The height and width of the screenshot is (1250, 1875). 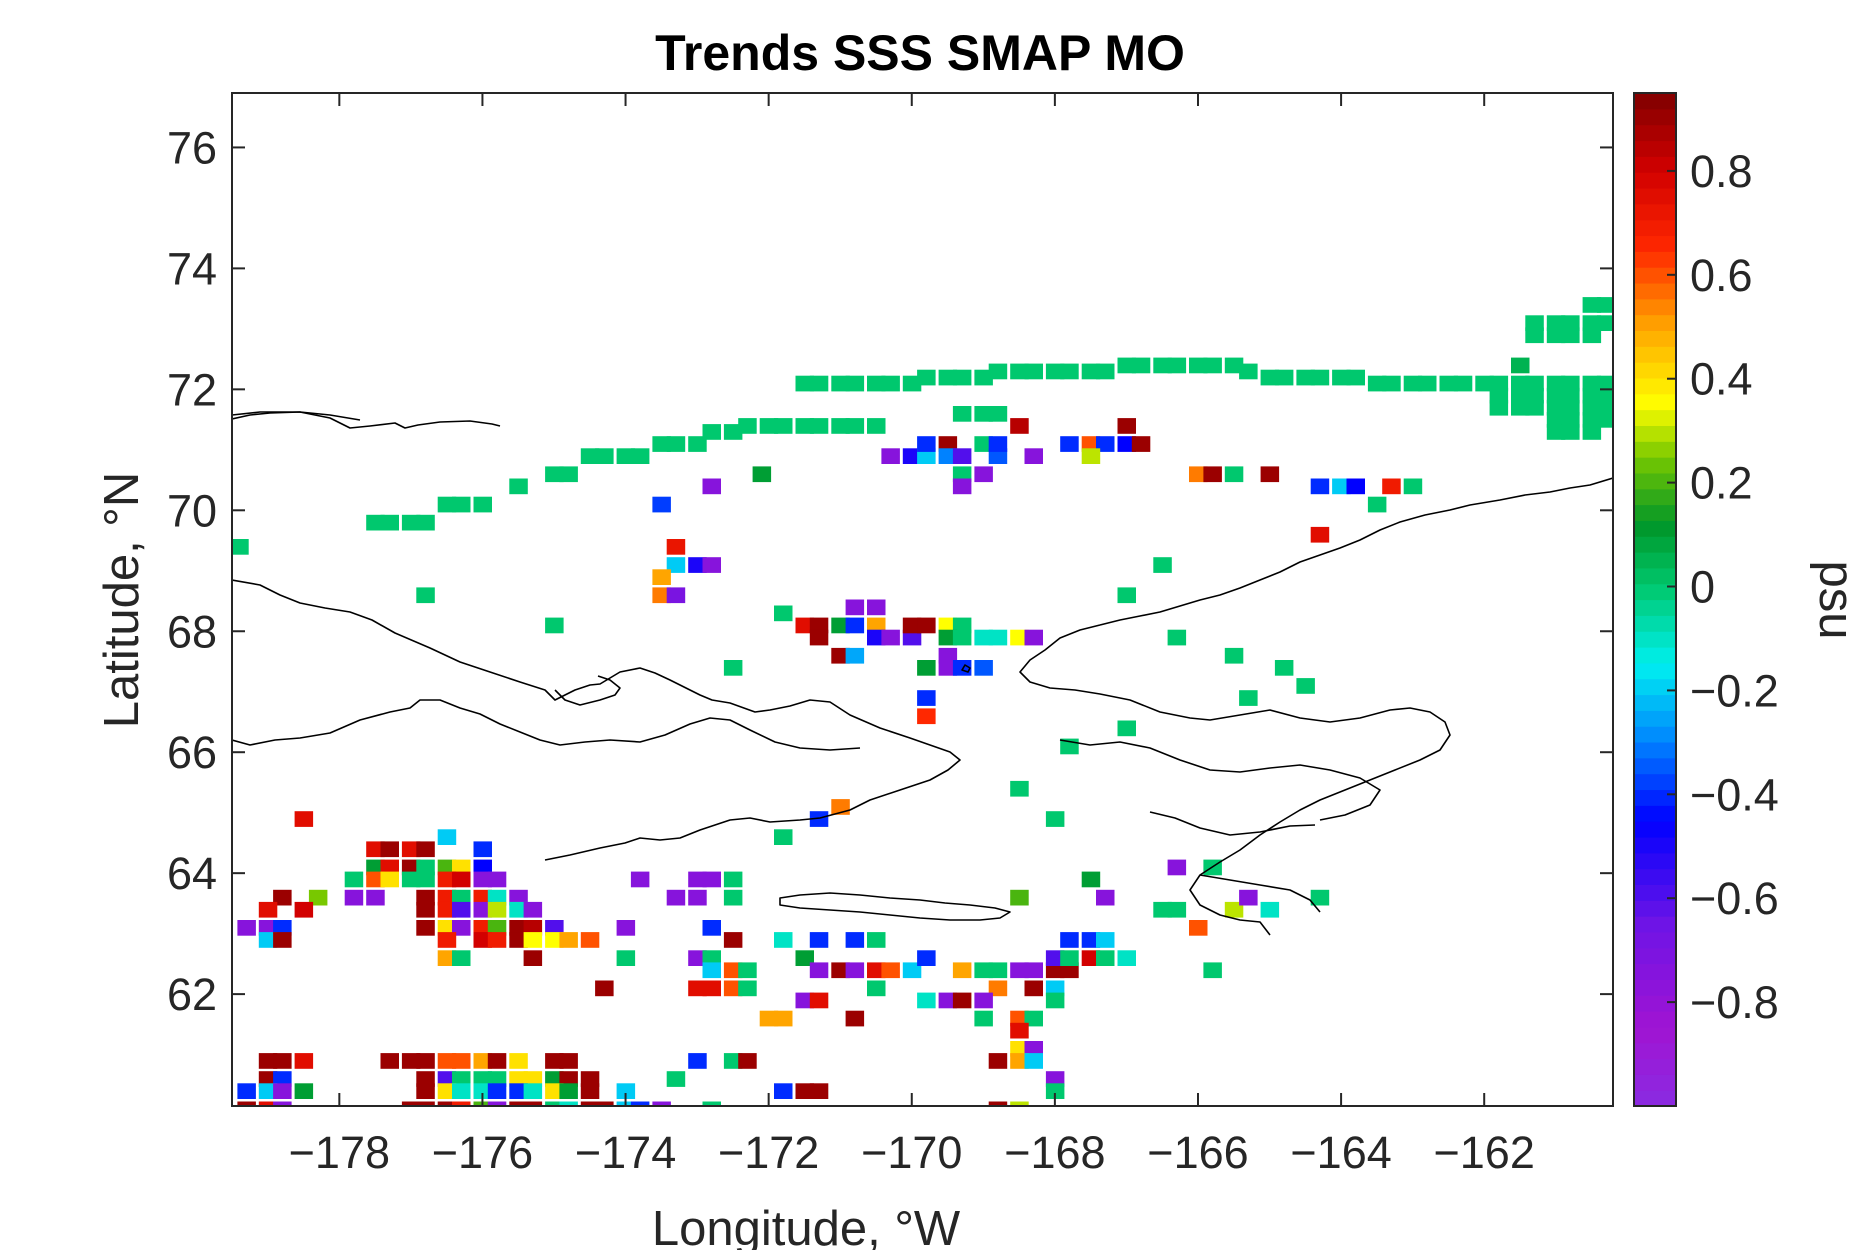 What do you see at coordinates (296, 416) in the screenshot?
I see `coastline-wrangel` at bounding box center [296, 416].